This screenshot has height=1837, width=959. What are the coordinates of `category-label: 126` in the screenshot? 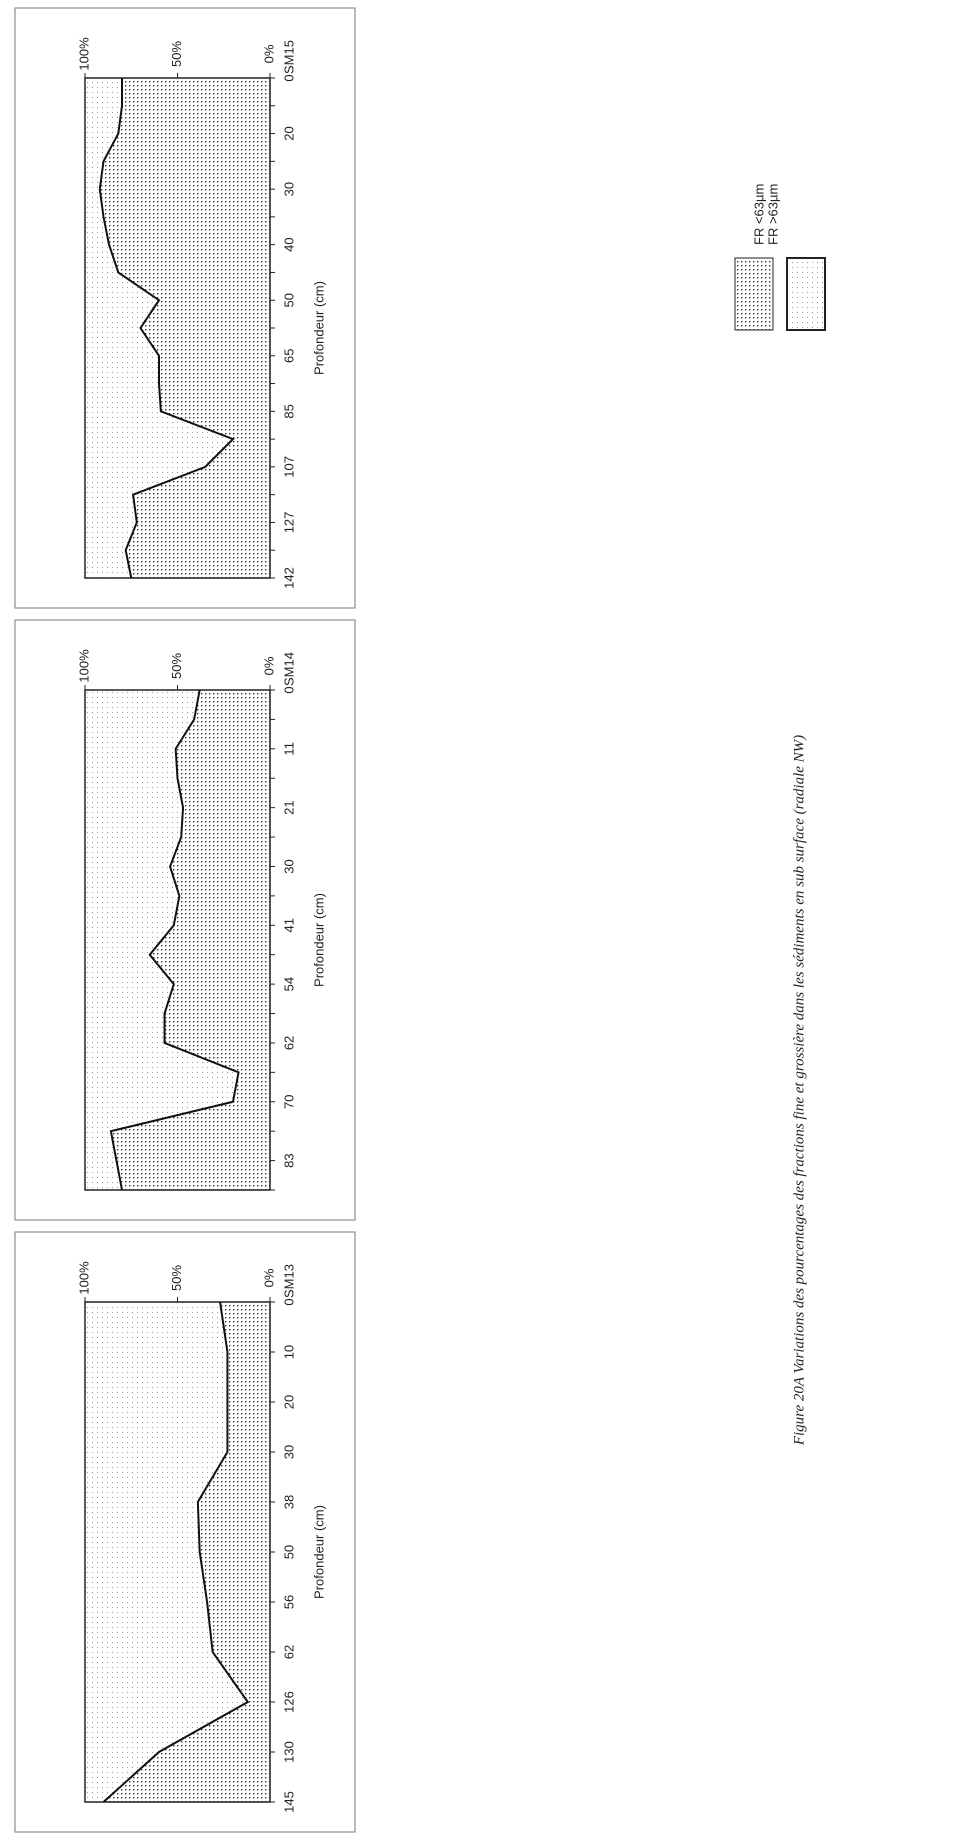 It's located at (288, 1702).